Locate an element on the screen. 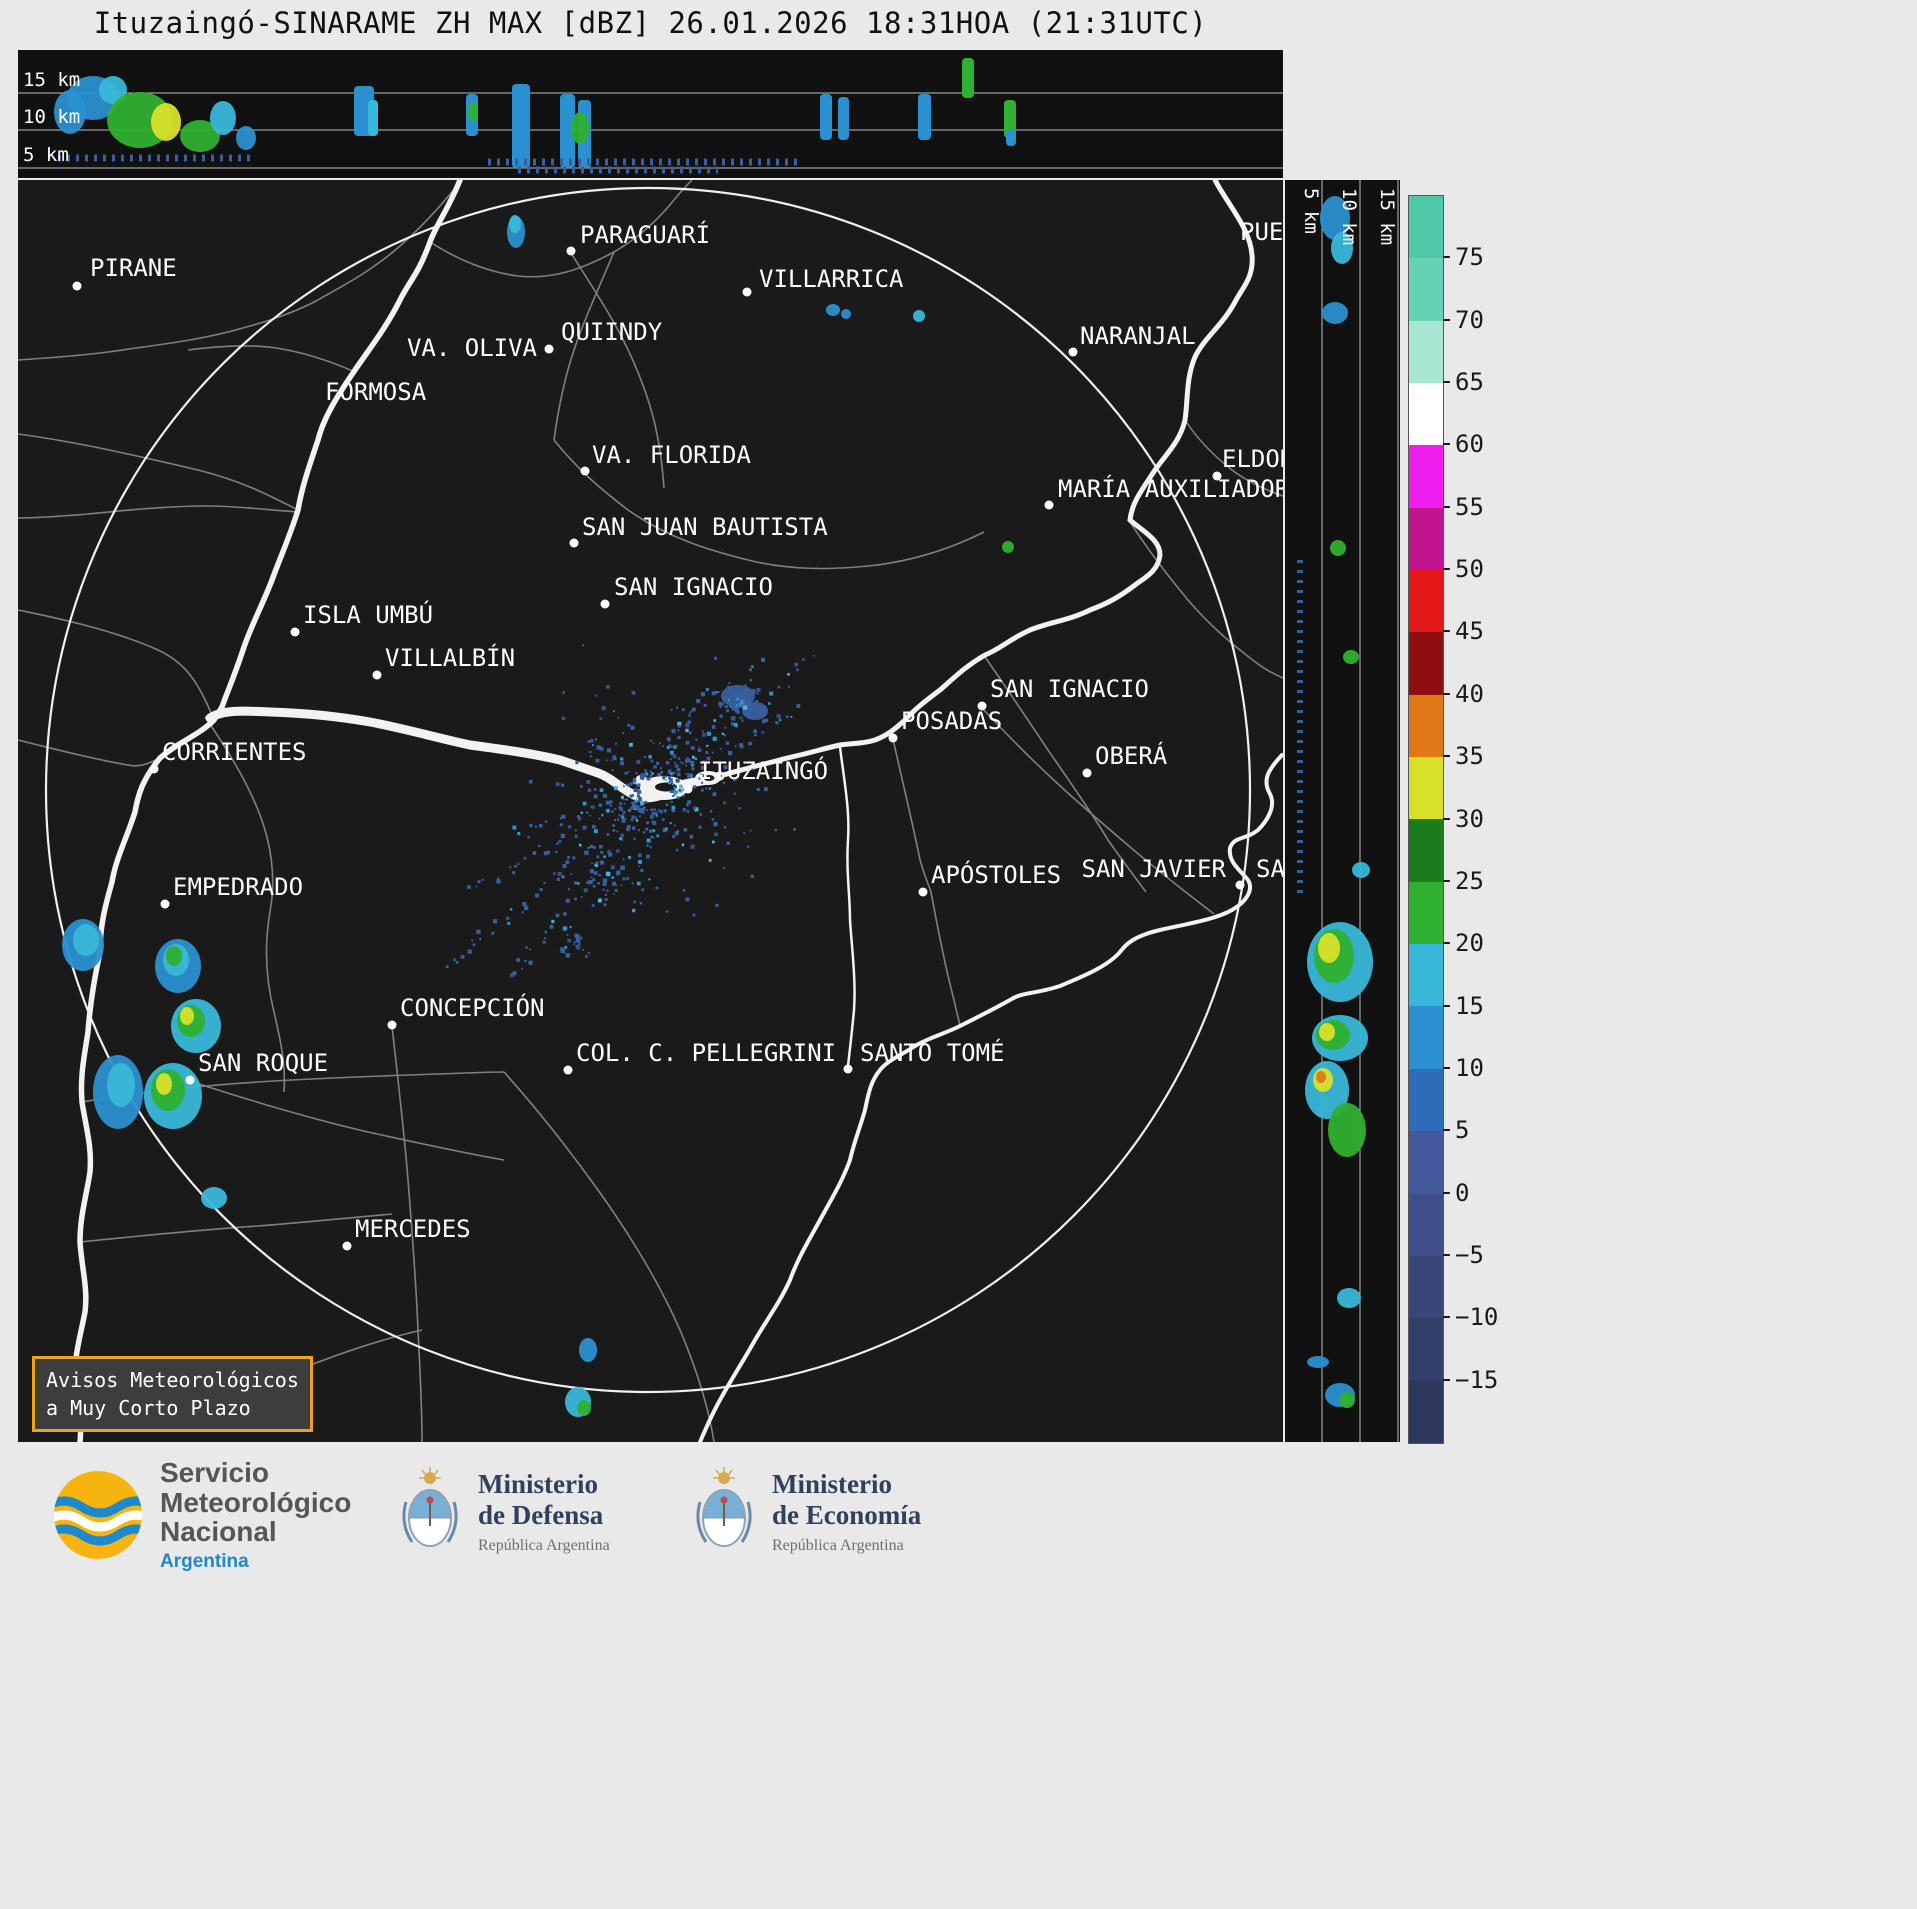  city-label: NARANJAL is located at coordinates (1138, 336).